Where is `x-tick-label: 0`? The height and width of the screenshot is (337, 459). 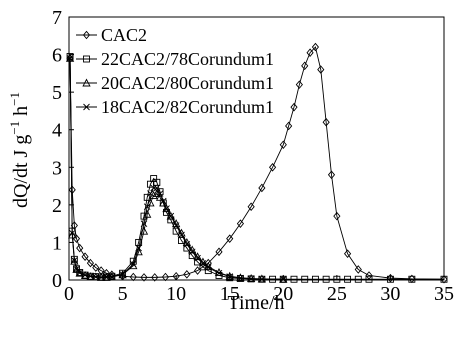
x-tick-label: 0 is located at coordinates (69, 294).